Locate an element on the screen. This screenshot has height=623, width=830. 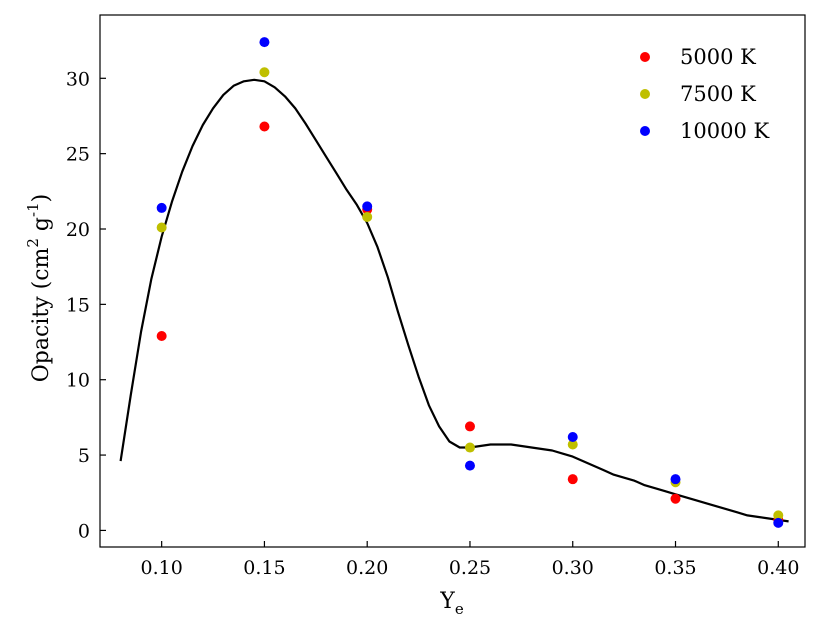
y-tick-label: 5 is located at coordinates (84, 456).